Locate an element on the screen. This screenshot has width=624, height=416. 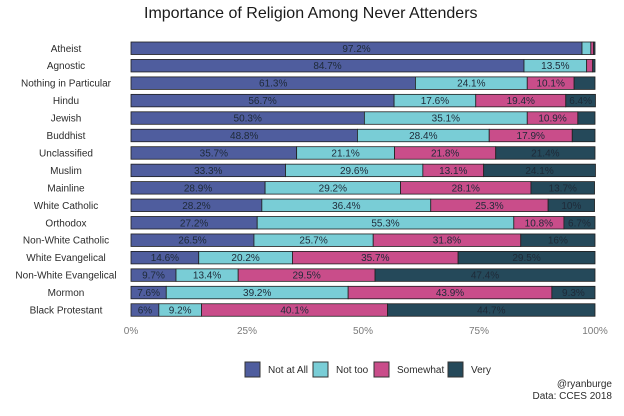
legend-label: Not too is located at coordinates (352, 370).